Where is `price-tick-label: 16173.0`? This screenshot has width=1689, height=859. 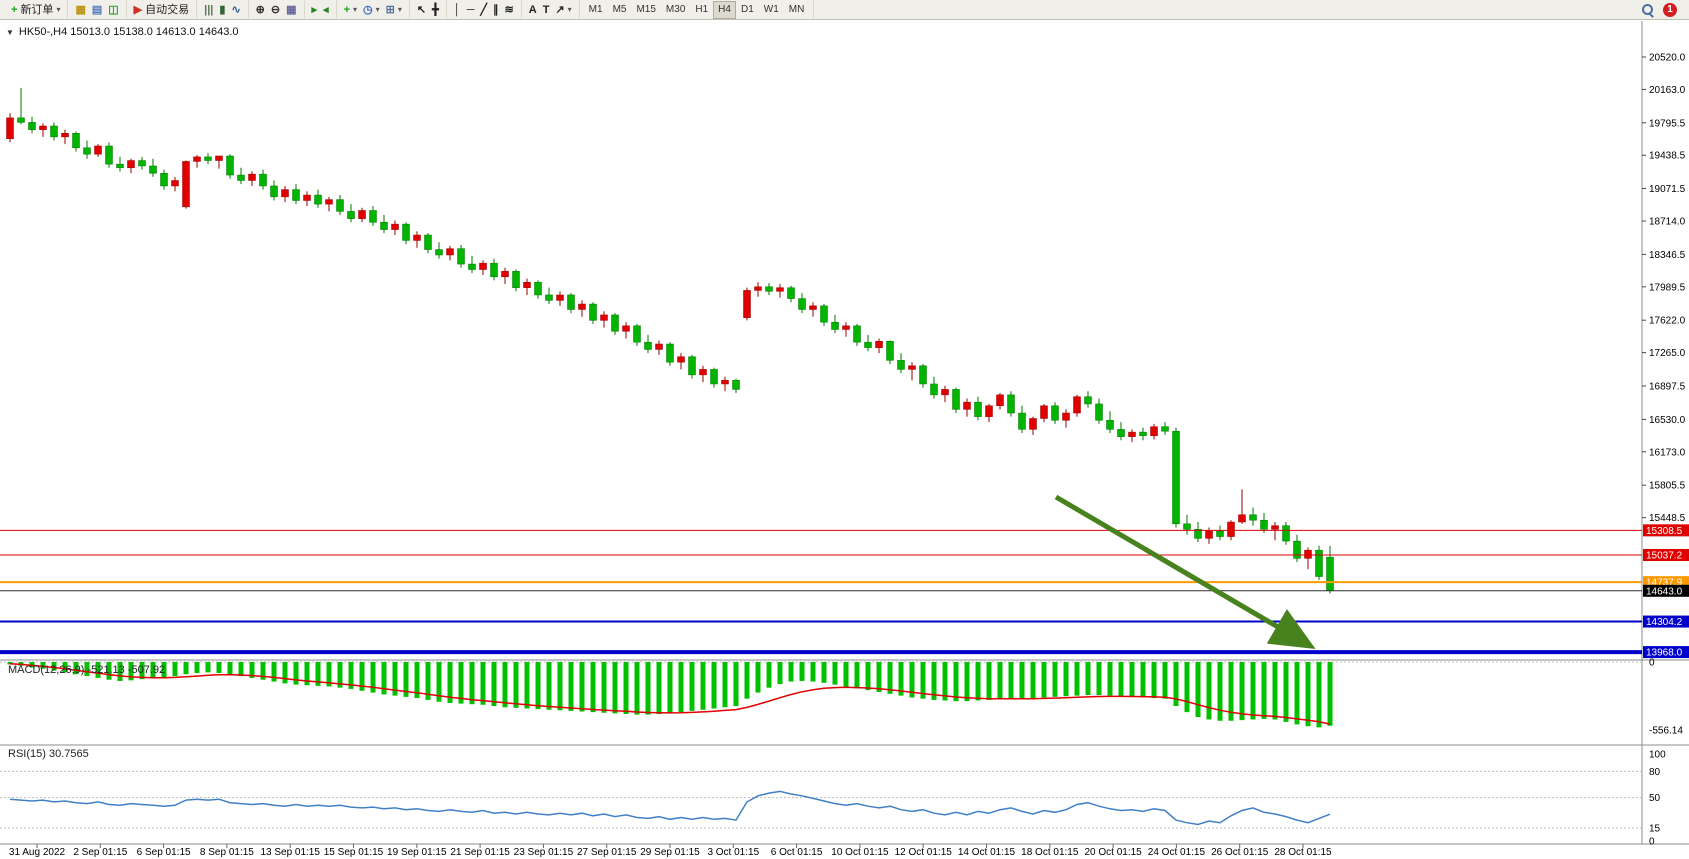 price-tick-label: 16173.0 is located at coordinates (1667, 452).